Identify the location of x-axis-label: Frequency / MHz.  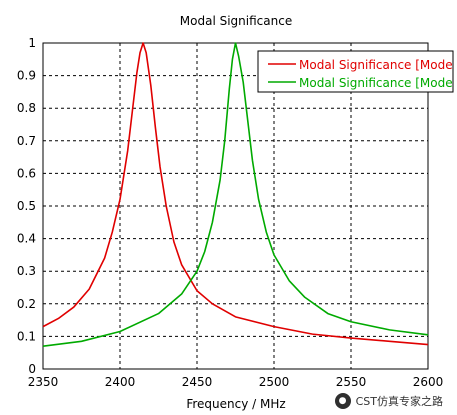
(235, 404).